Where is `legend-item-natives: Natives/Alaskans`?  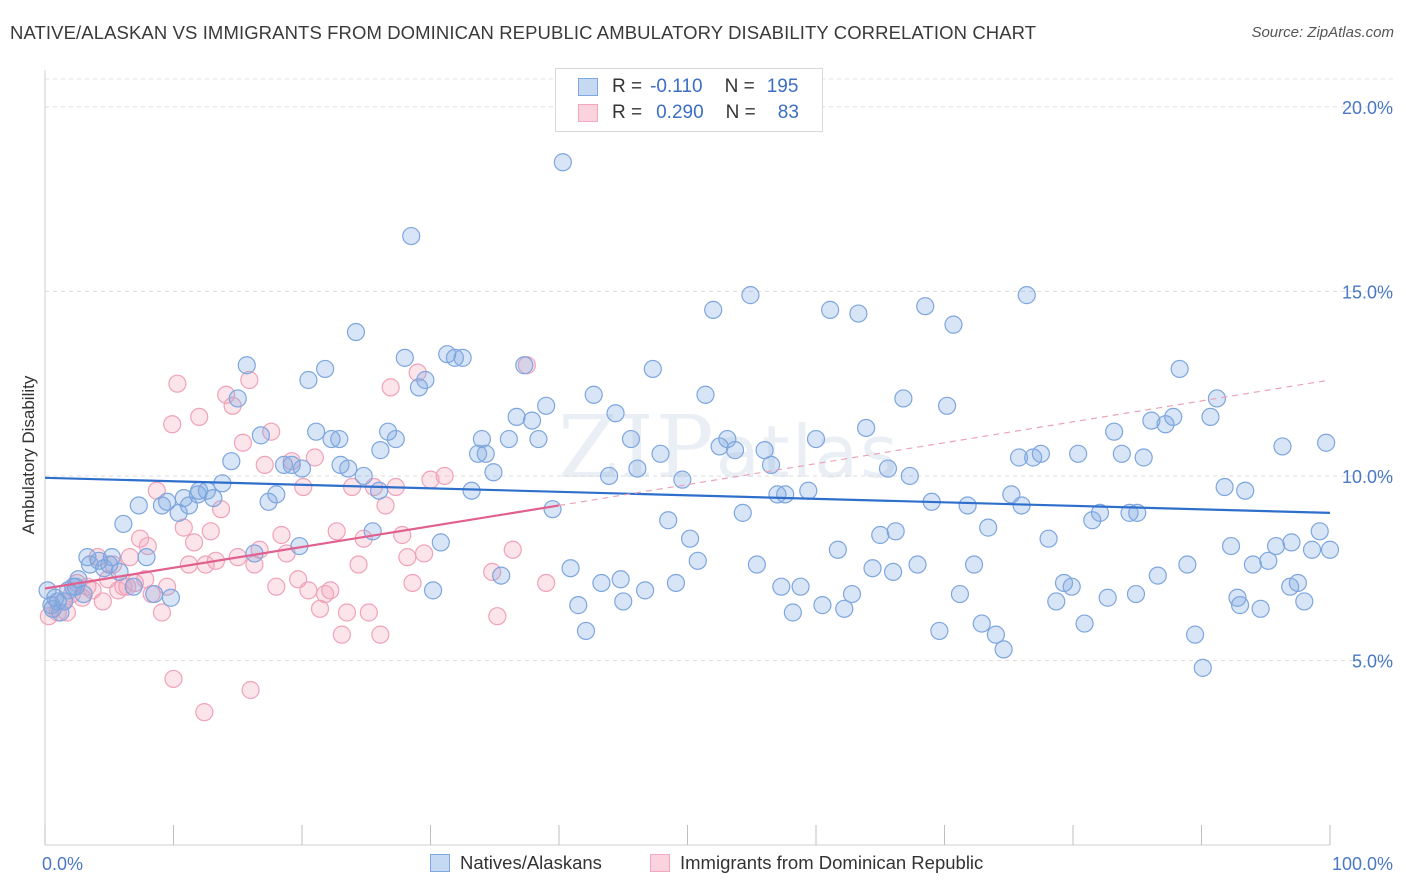 legend-item-natives: Natives/Alaskans is located at coordinates (516, 863).